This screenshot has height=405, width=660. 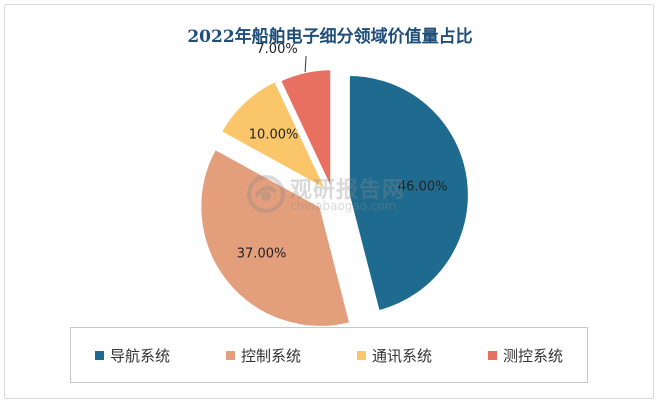 What do you see at coordinates (423, 187) in the screenshot?
I see `pie-label-0: 46.00%` at bounding box center [423, 187].